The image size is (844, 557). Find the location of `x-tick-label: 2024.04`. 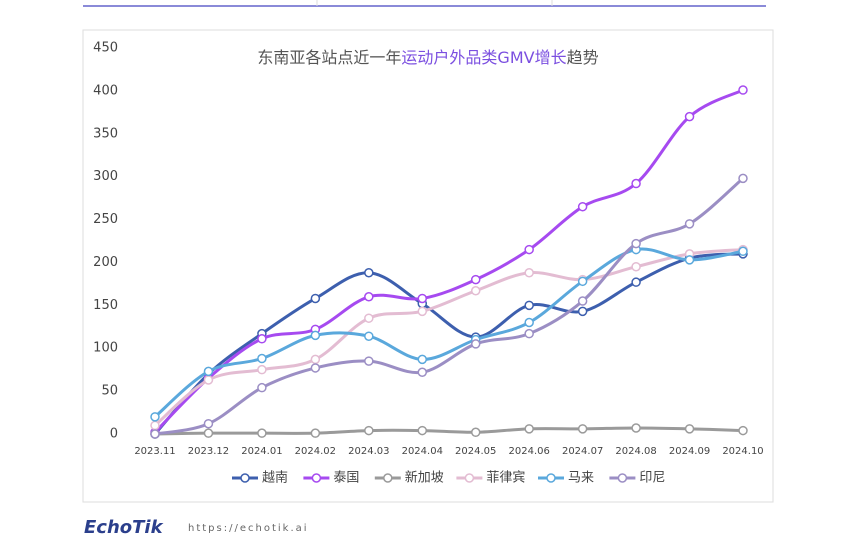

x-tick-label: 2024.04 is located at coordinates (422, 451).